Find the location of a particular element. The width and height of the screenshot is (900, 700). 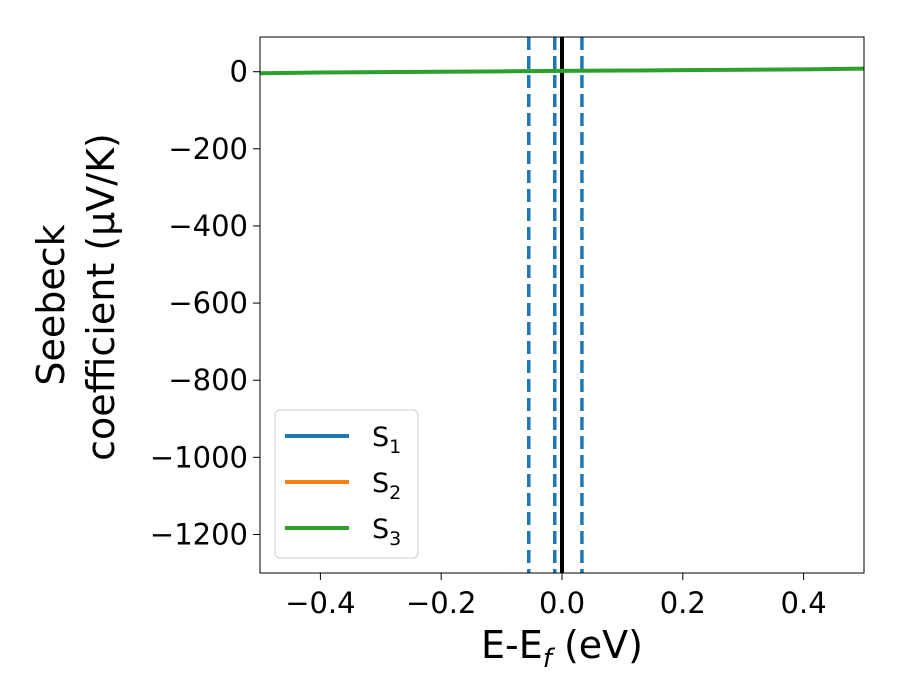

y-tick-label: −600 is located at coordinates (208, 303).